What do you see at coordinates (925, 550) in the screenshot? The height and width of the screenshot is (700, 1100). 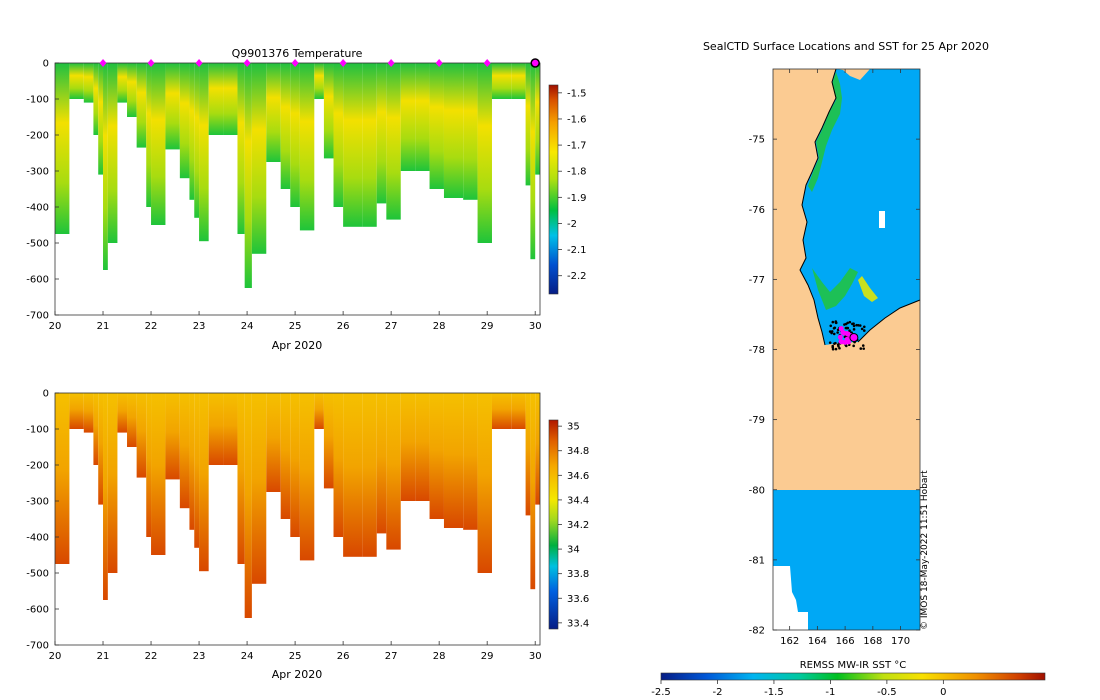 I see `credit-text: © IMOS 18-May-2022 11:51 Hobart` at bounding box center [925, 550].